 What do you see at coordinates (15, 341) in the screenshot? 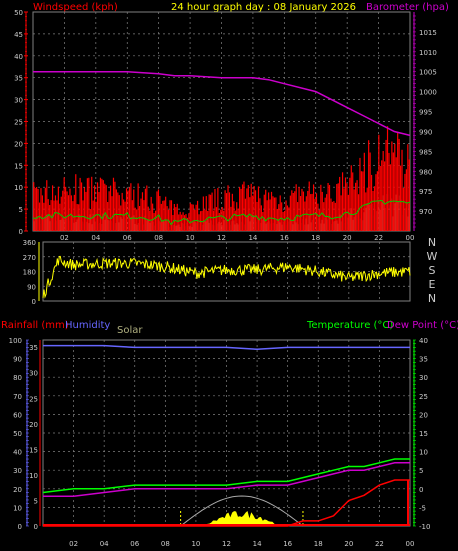
I see `humidity-tick-label: 100` at bounding box center [15, 341].